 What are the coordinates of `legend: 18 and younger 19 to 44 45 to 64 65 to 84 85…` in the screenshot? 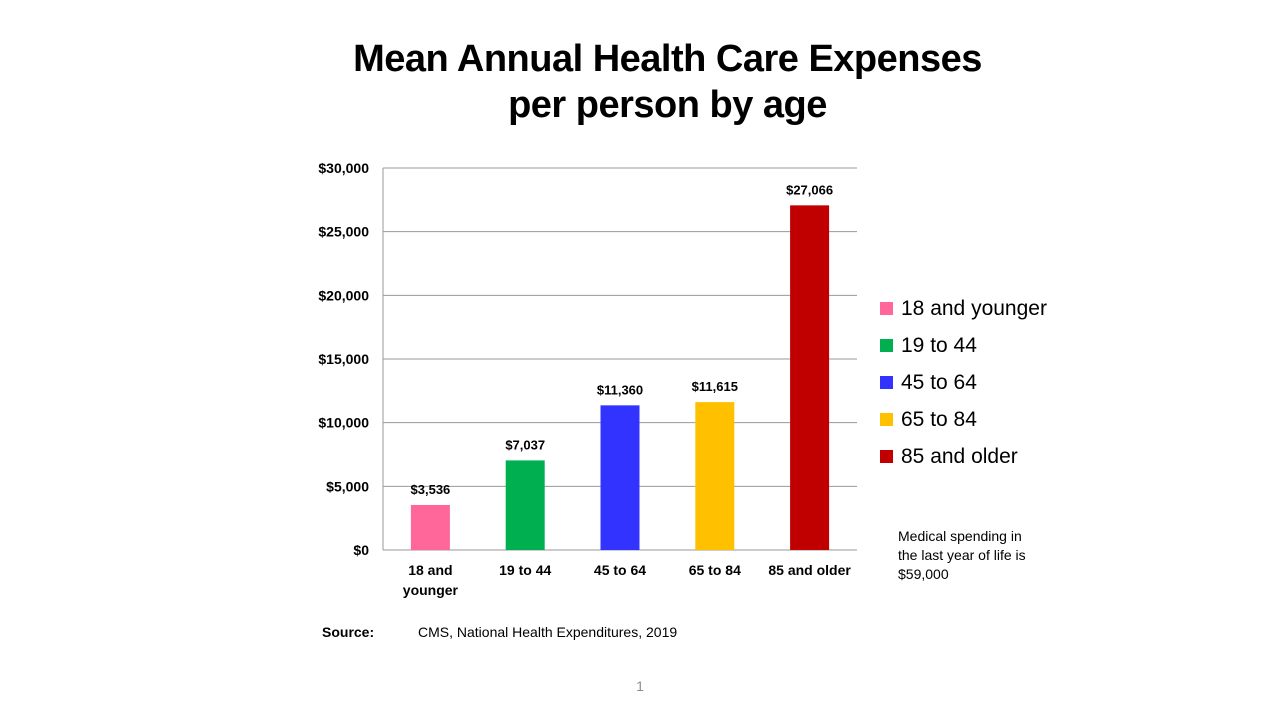 It's located at (963, 382).